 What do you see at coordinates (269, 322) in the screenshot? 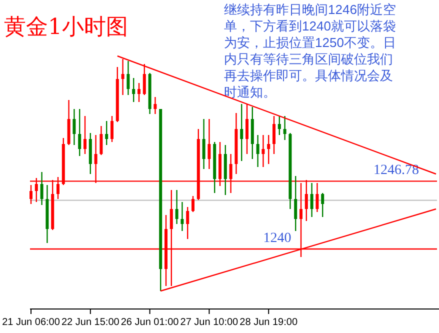
I see `x-tick-label: 28 Jun 19:00` at bounding box center [269, 322].